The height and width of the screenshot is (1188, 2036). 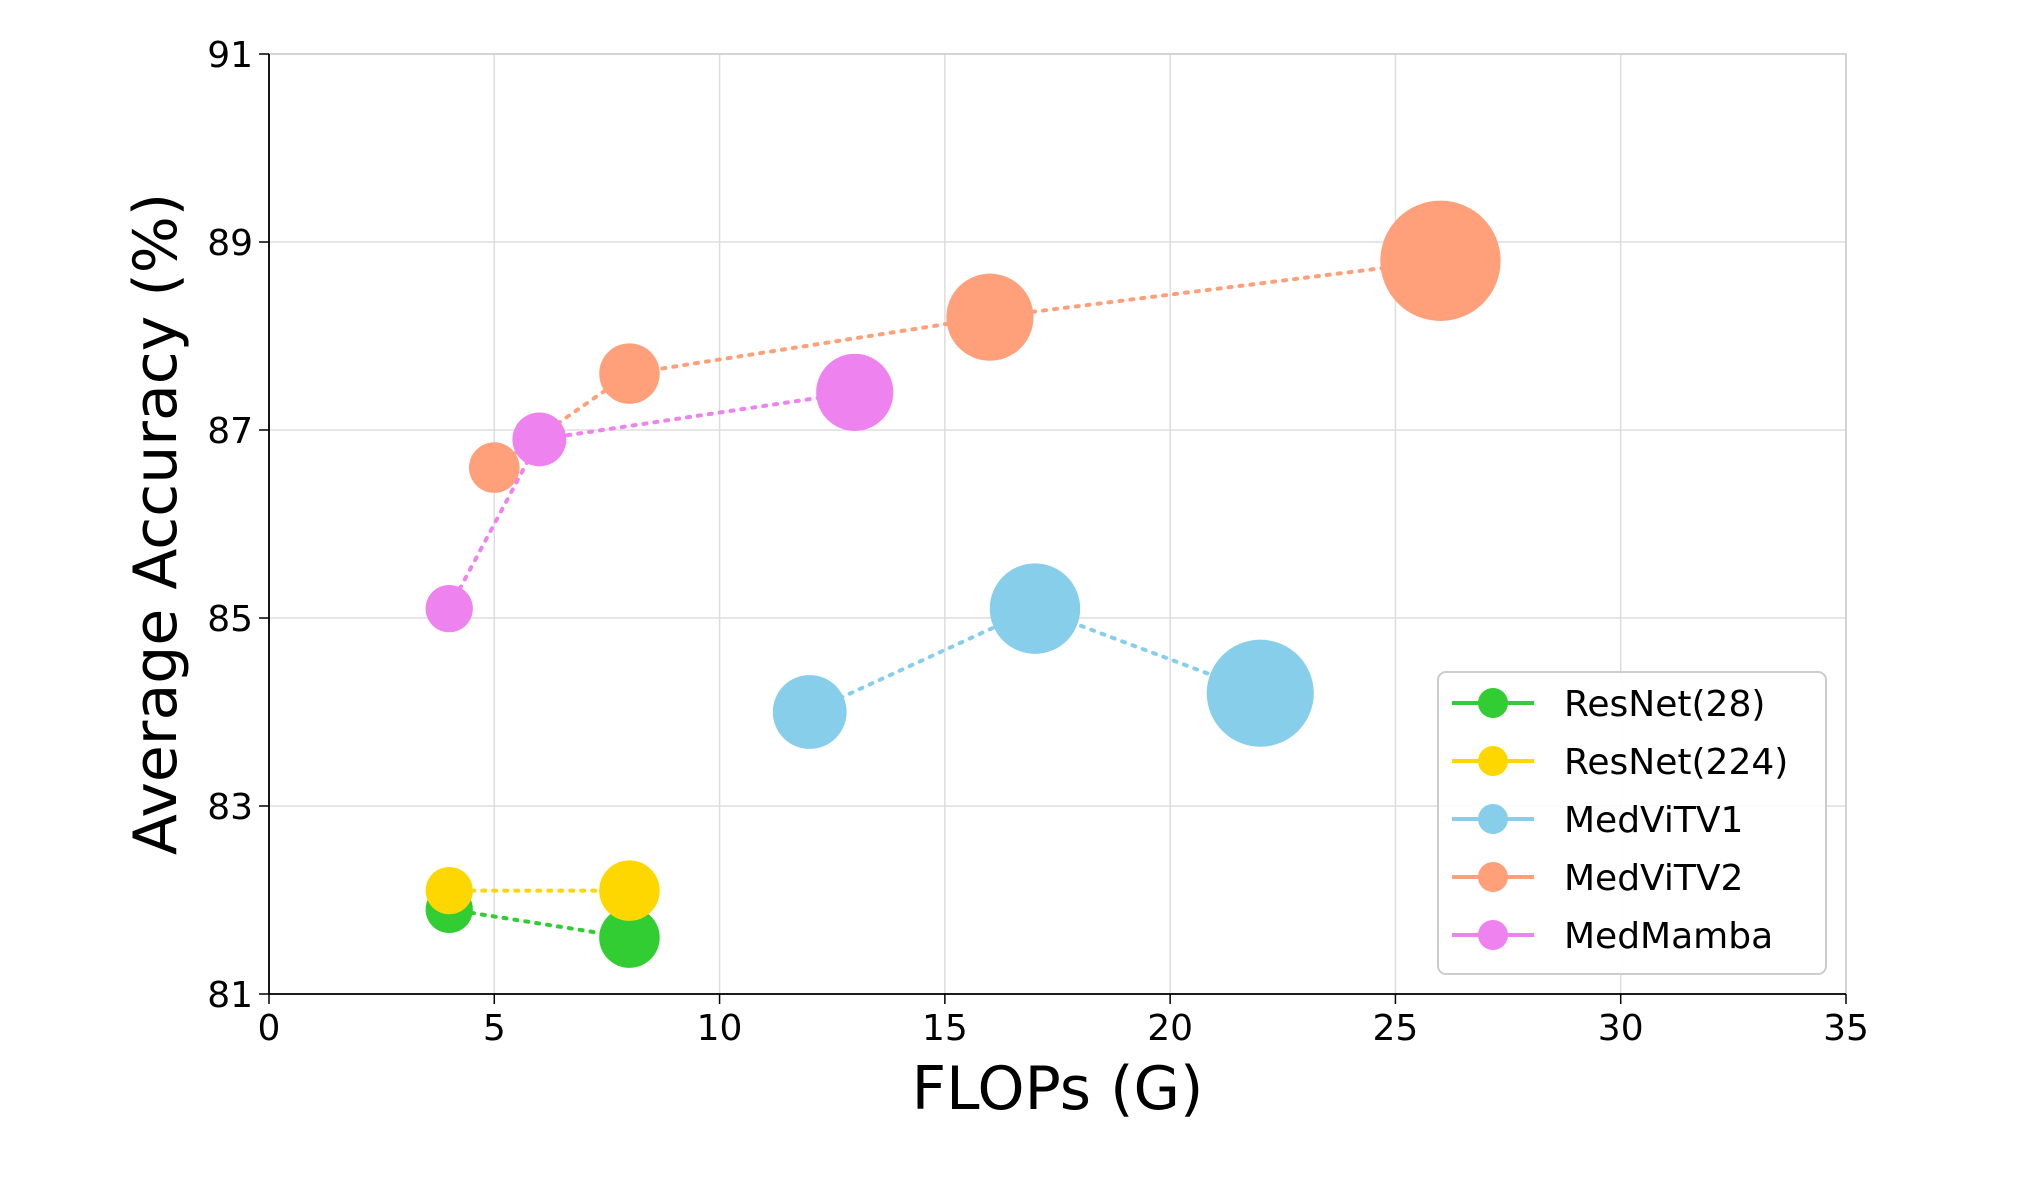 I want to click on legend-item: ResNet(28), so click(x=1608, y=704).